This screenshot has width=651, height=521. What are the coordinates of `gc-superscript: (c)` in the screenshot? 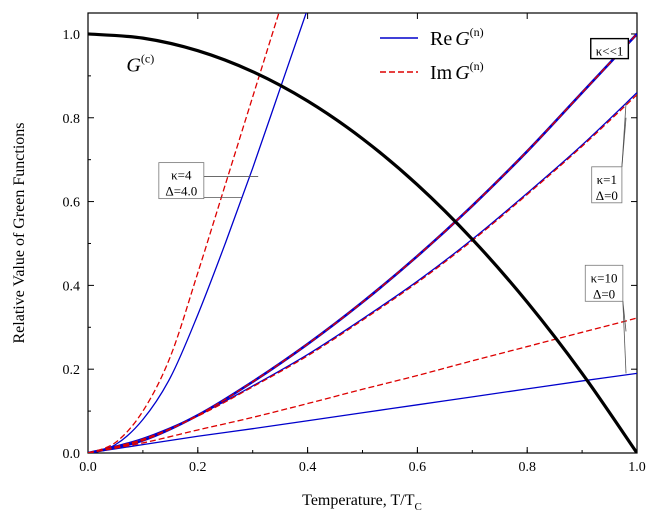 It's located at (147, 59).